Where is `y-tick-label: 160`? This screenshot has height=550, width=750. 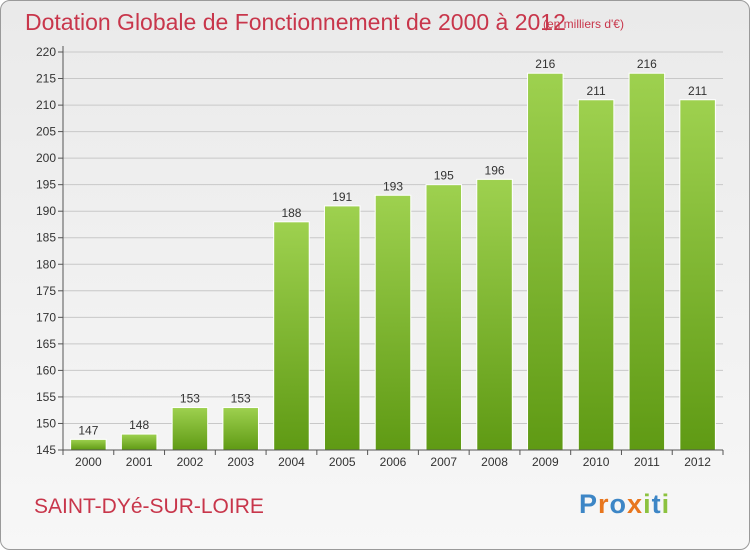
y-tick-label: 160 is located at coordinates (46, 370).